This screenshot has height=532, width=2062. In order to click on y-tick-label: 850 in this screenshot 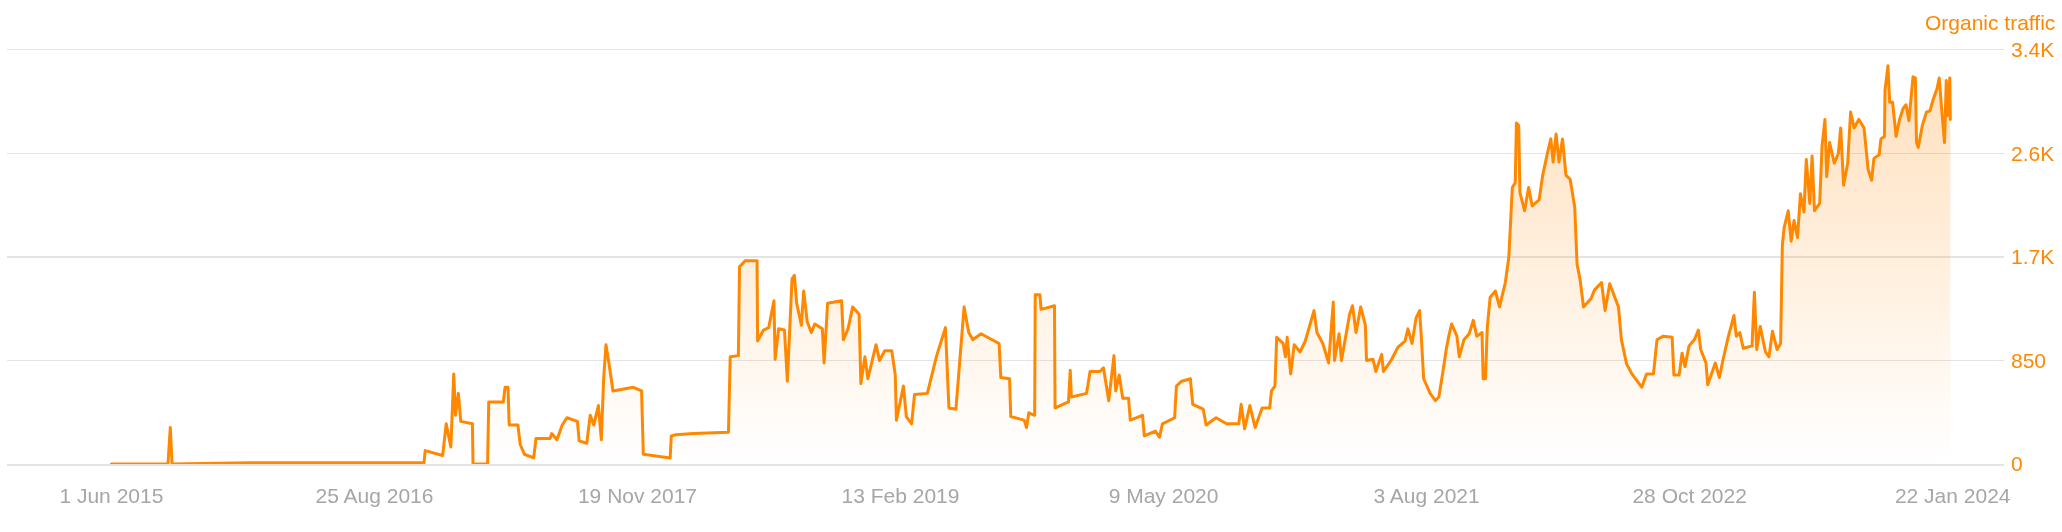, I will do `click(2029, 360)`.